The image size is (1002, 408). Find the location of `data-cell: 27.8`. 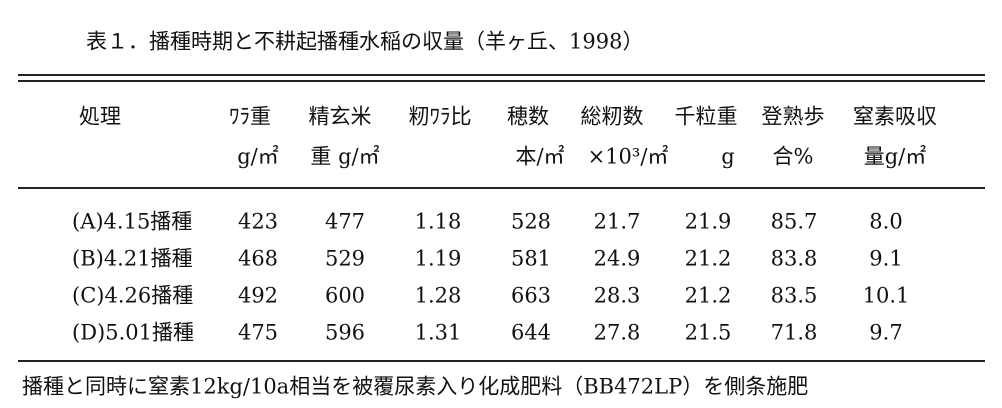

data-cell: 27.8 is located at coordinates (617, 332).